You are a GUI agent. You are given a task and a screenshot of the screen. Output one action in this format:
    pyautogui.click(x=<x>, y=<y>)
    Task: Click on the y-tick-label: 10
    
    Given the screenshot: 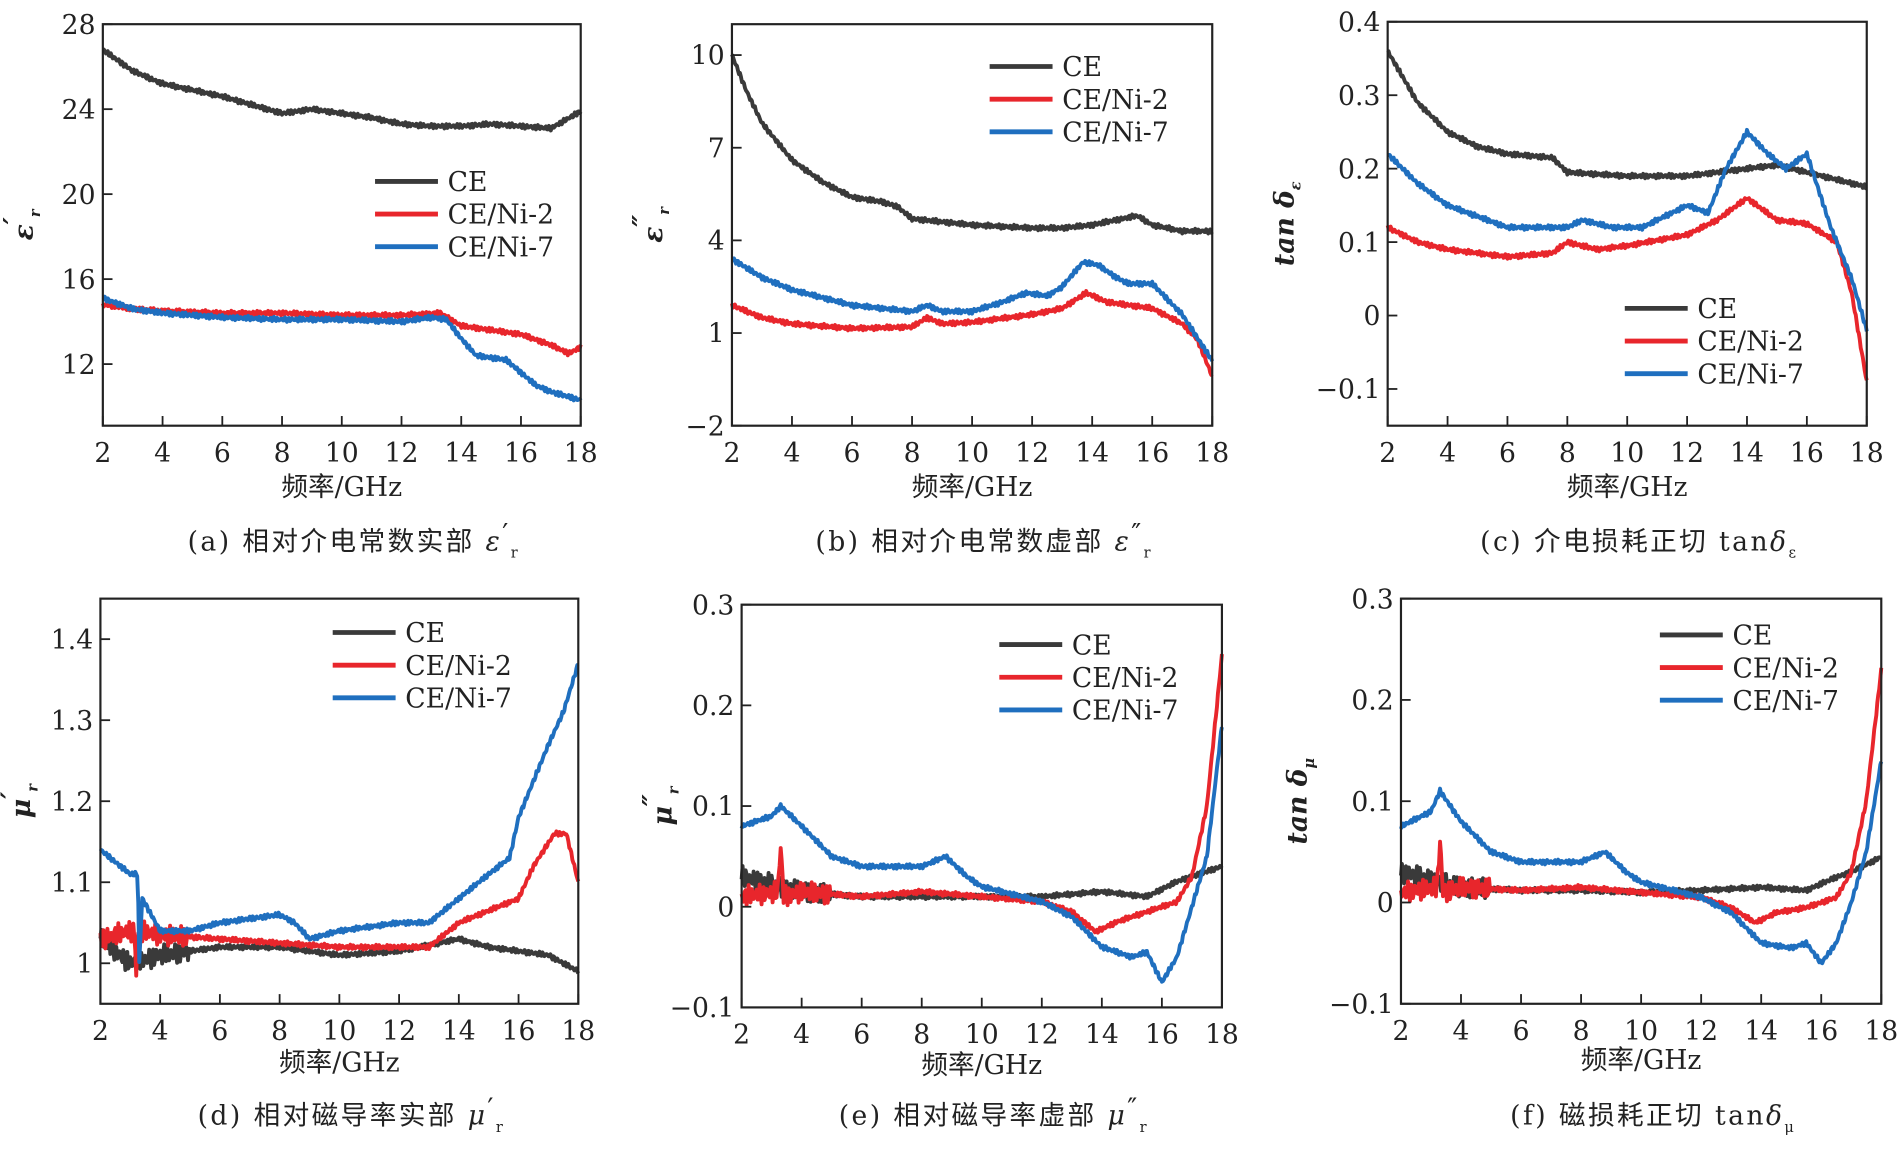 What is the action you would take?
    pyautogui.click(x=708, y=56)
    